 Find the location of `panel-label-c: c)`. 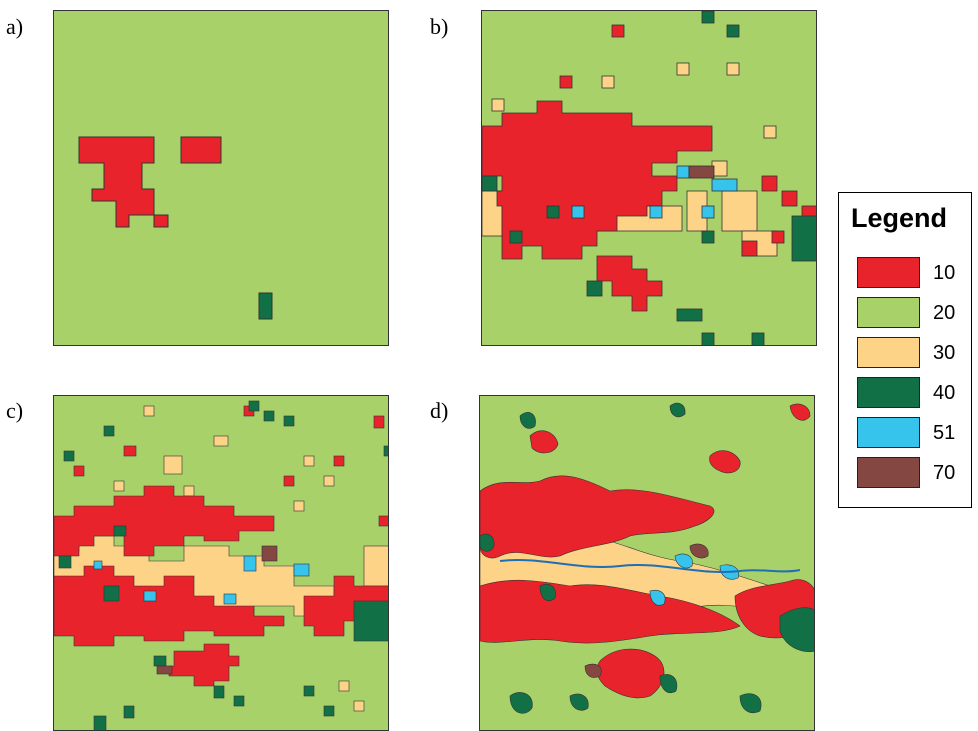

panel-label-c: c) is located at coordinates (15, 410).